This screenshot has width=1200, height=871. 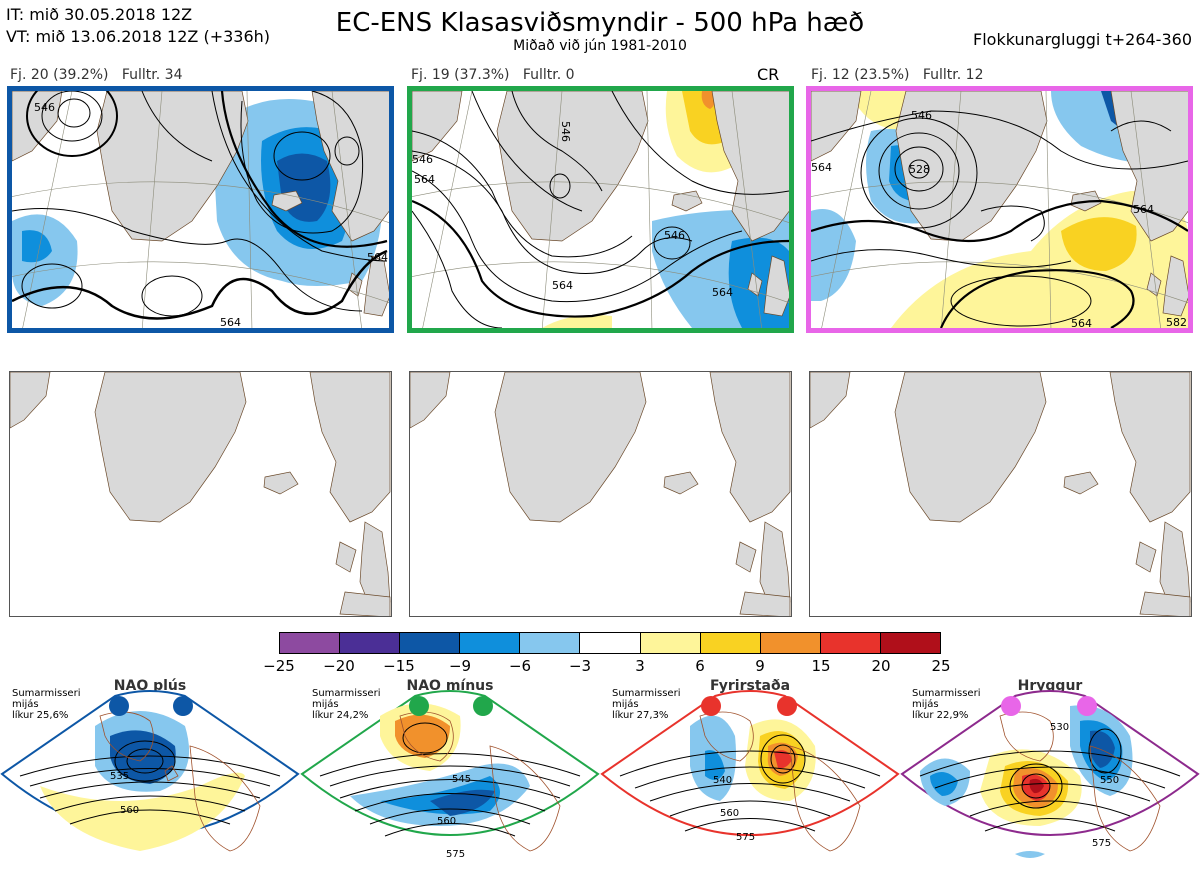 What do you see at coordinates (1059, 727) in the screenshot?
I see `contour-label: 530` at bounding box center [1059, 727].